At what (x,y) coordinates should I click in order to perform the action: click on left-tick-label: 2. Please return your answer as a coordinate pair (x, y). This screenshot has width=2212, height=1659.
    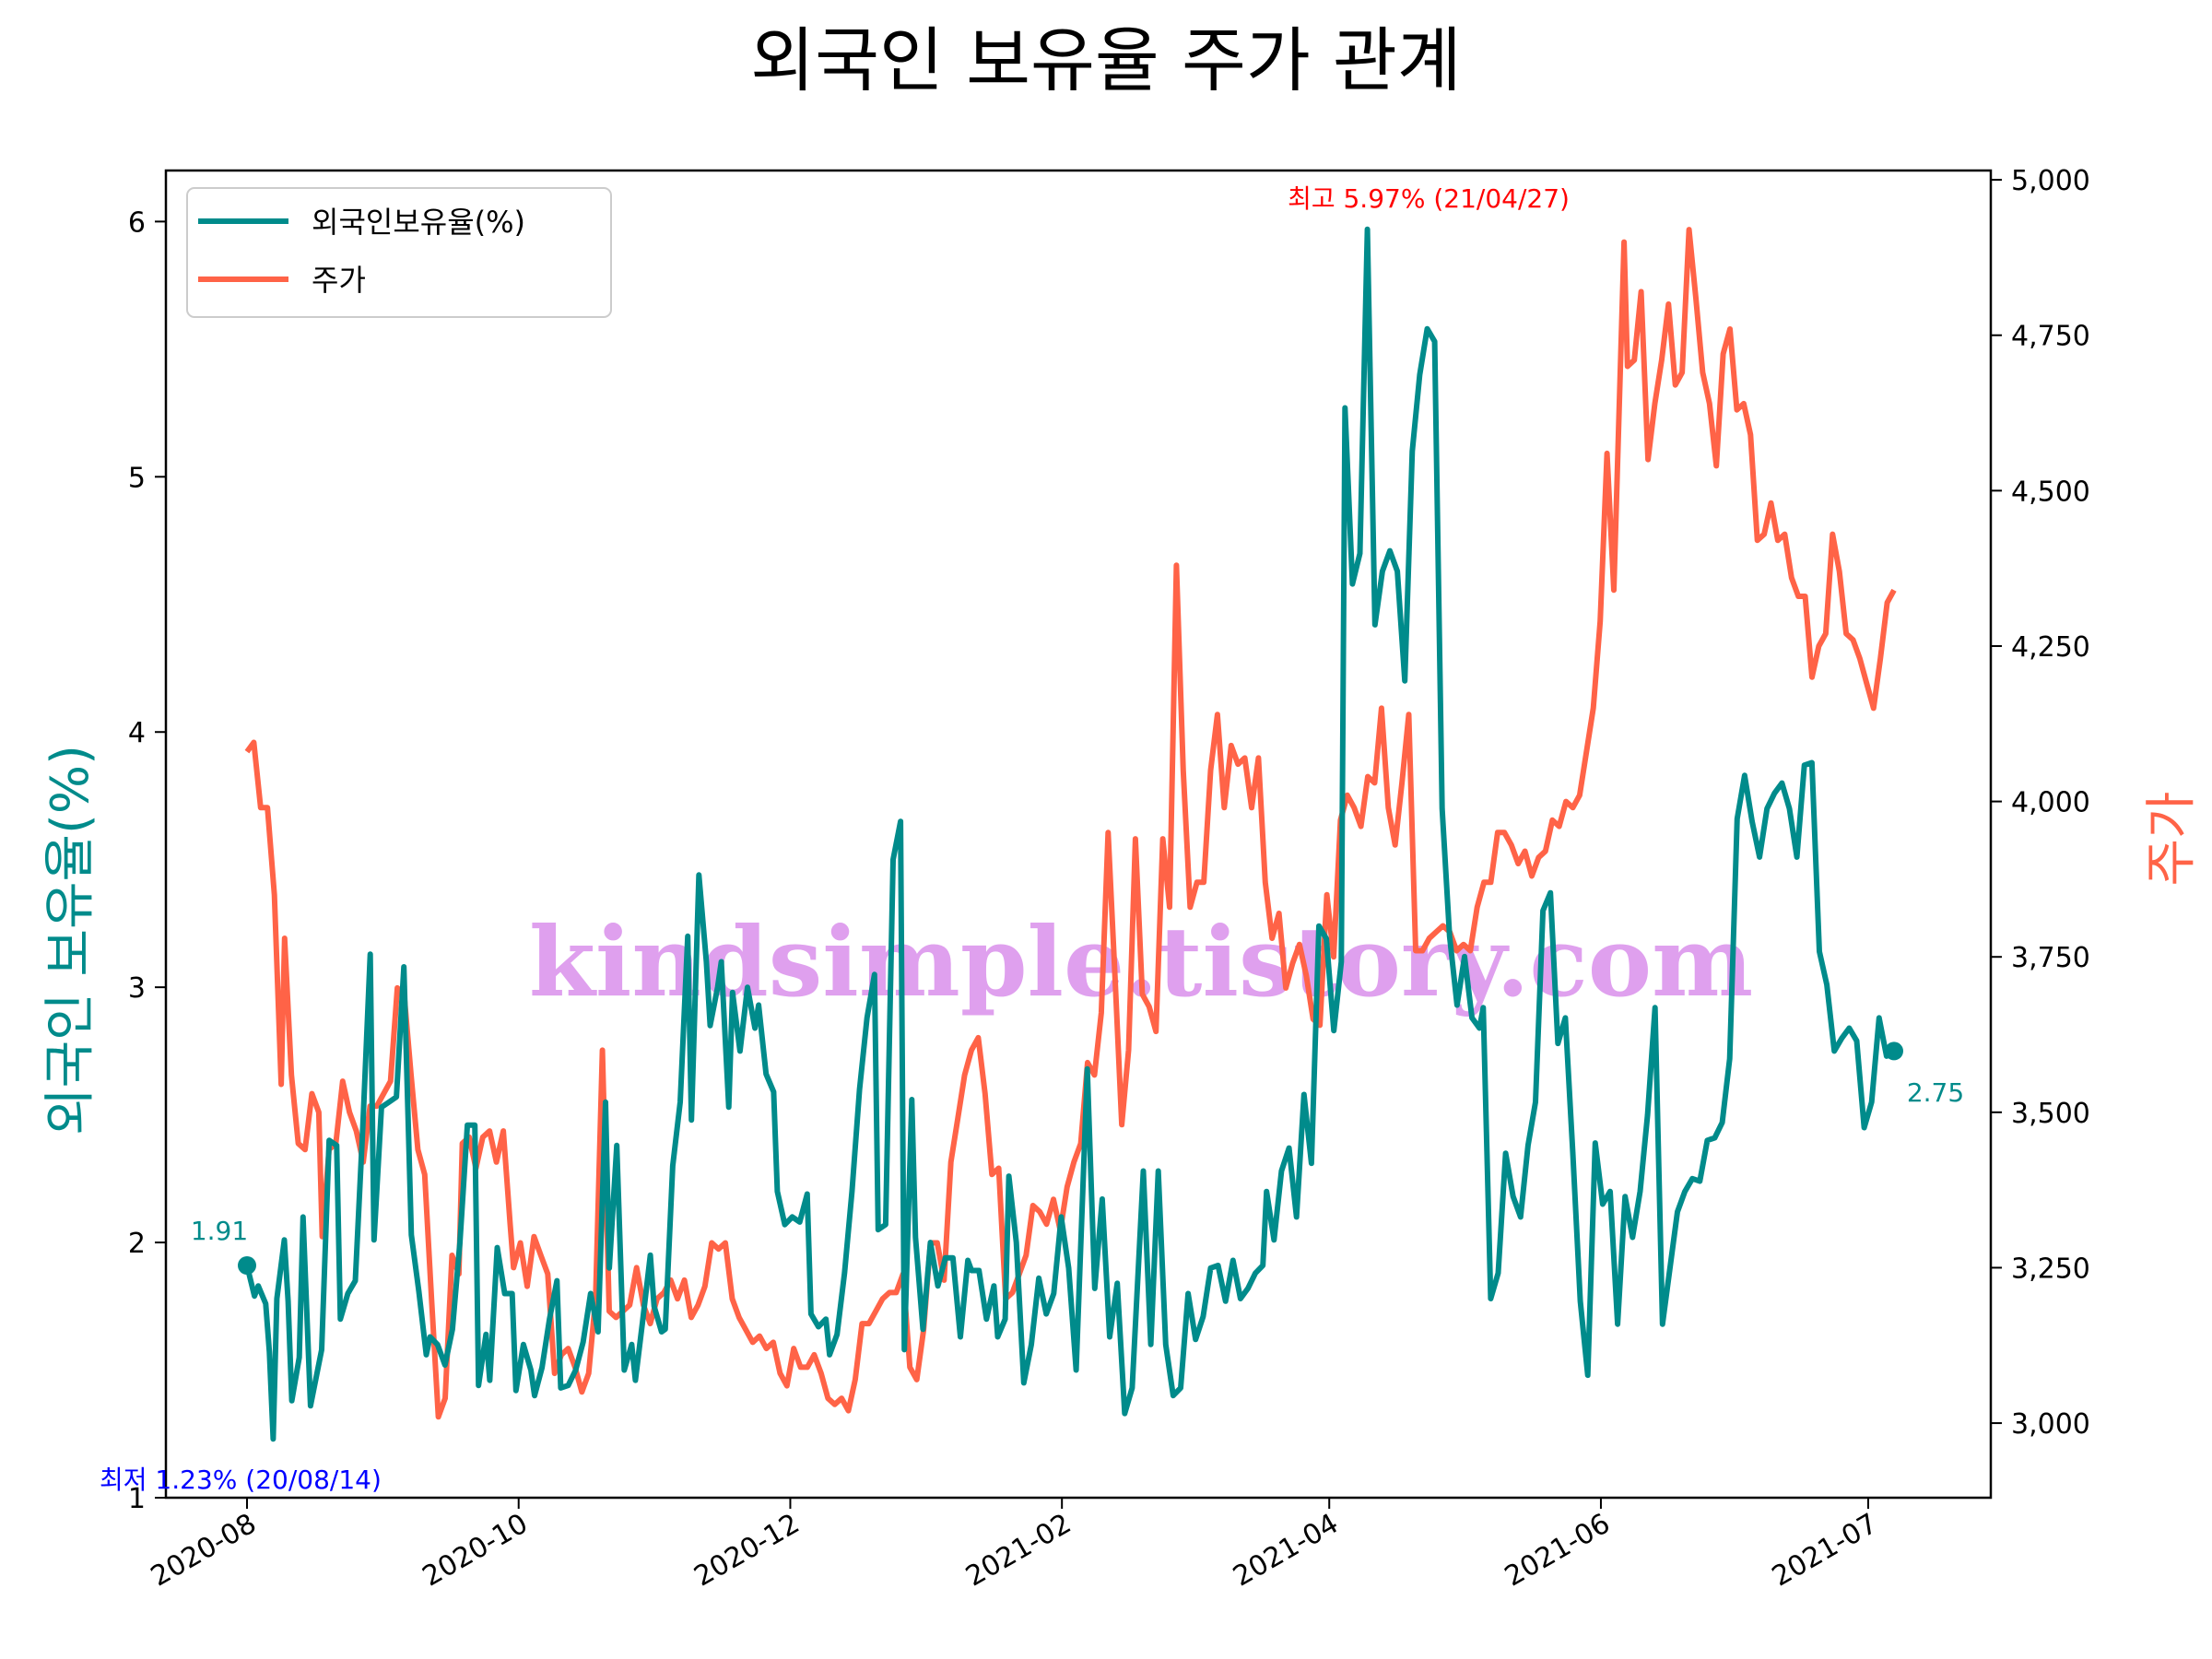
    Looking at the image, I should click on (137, 1244).